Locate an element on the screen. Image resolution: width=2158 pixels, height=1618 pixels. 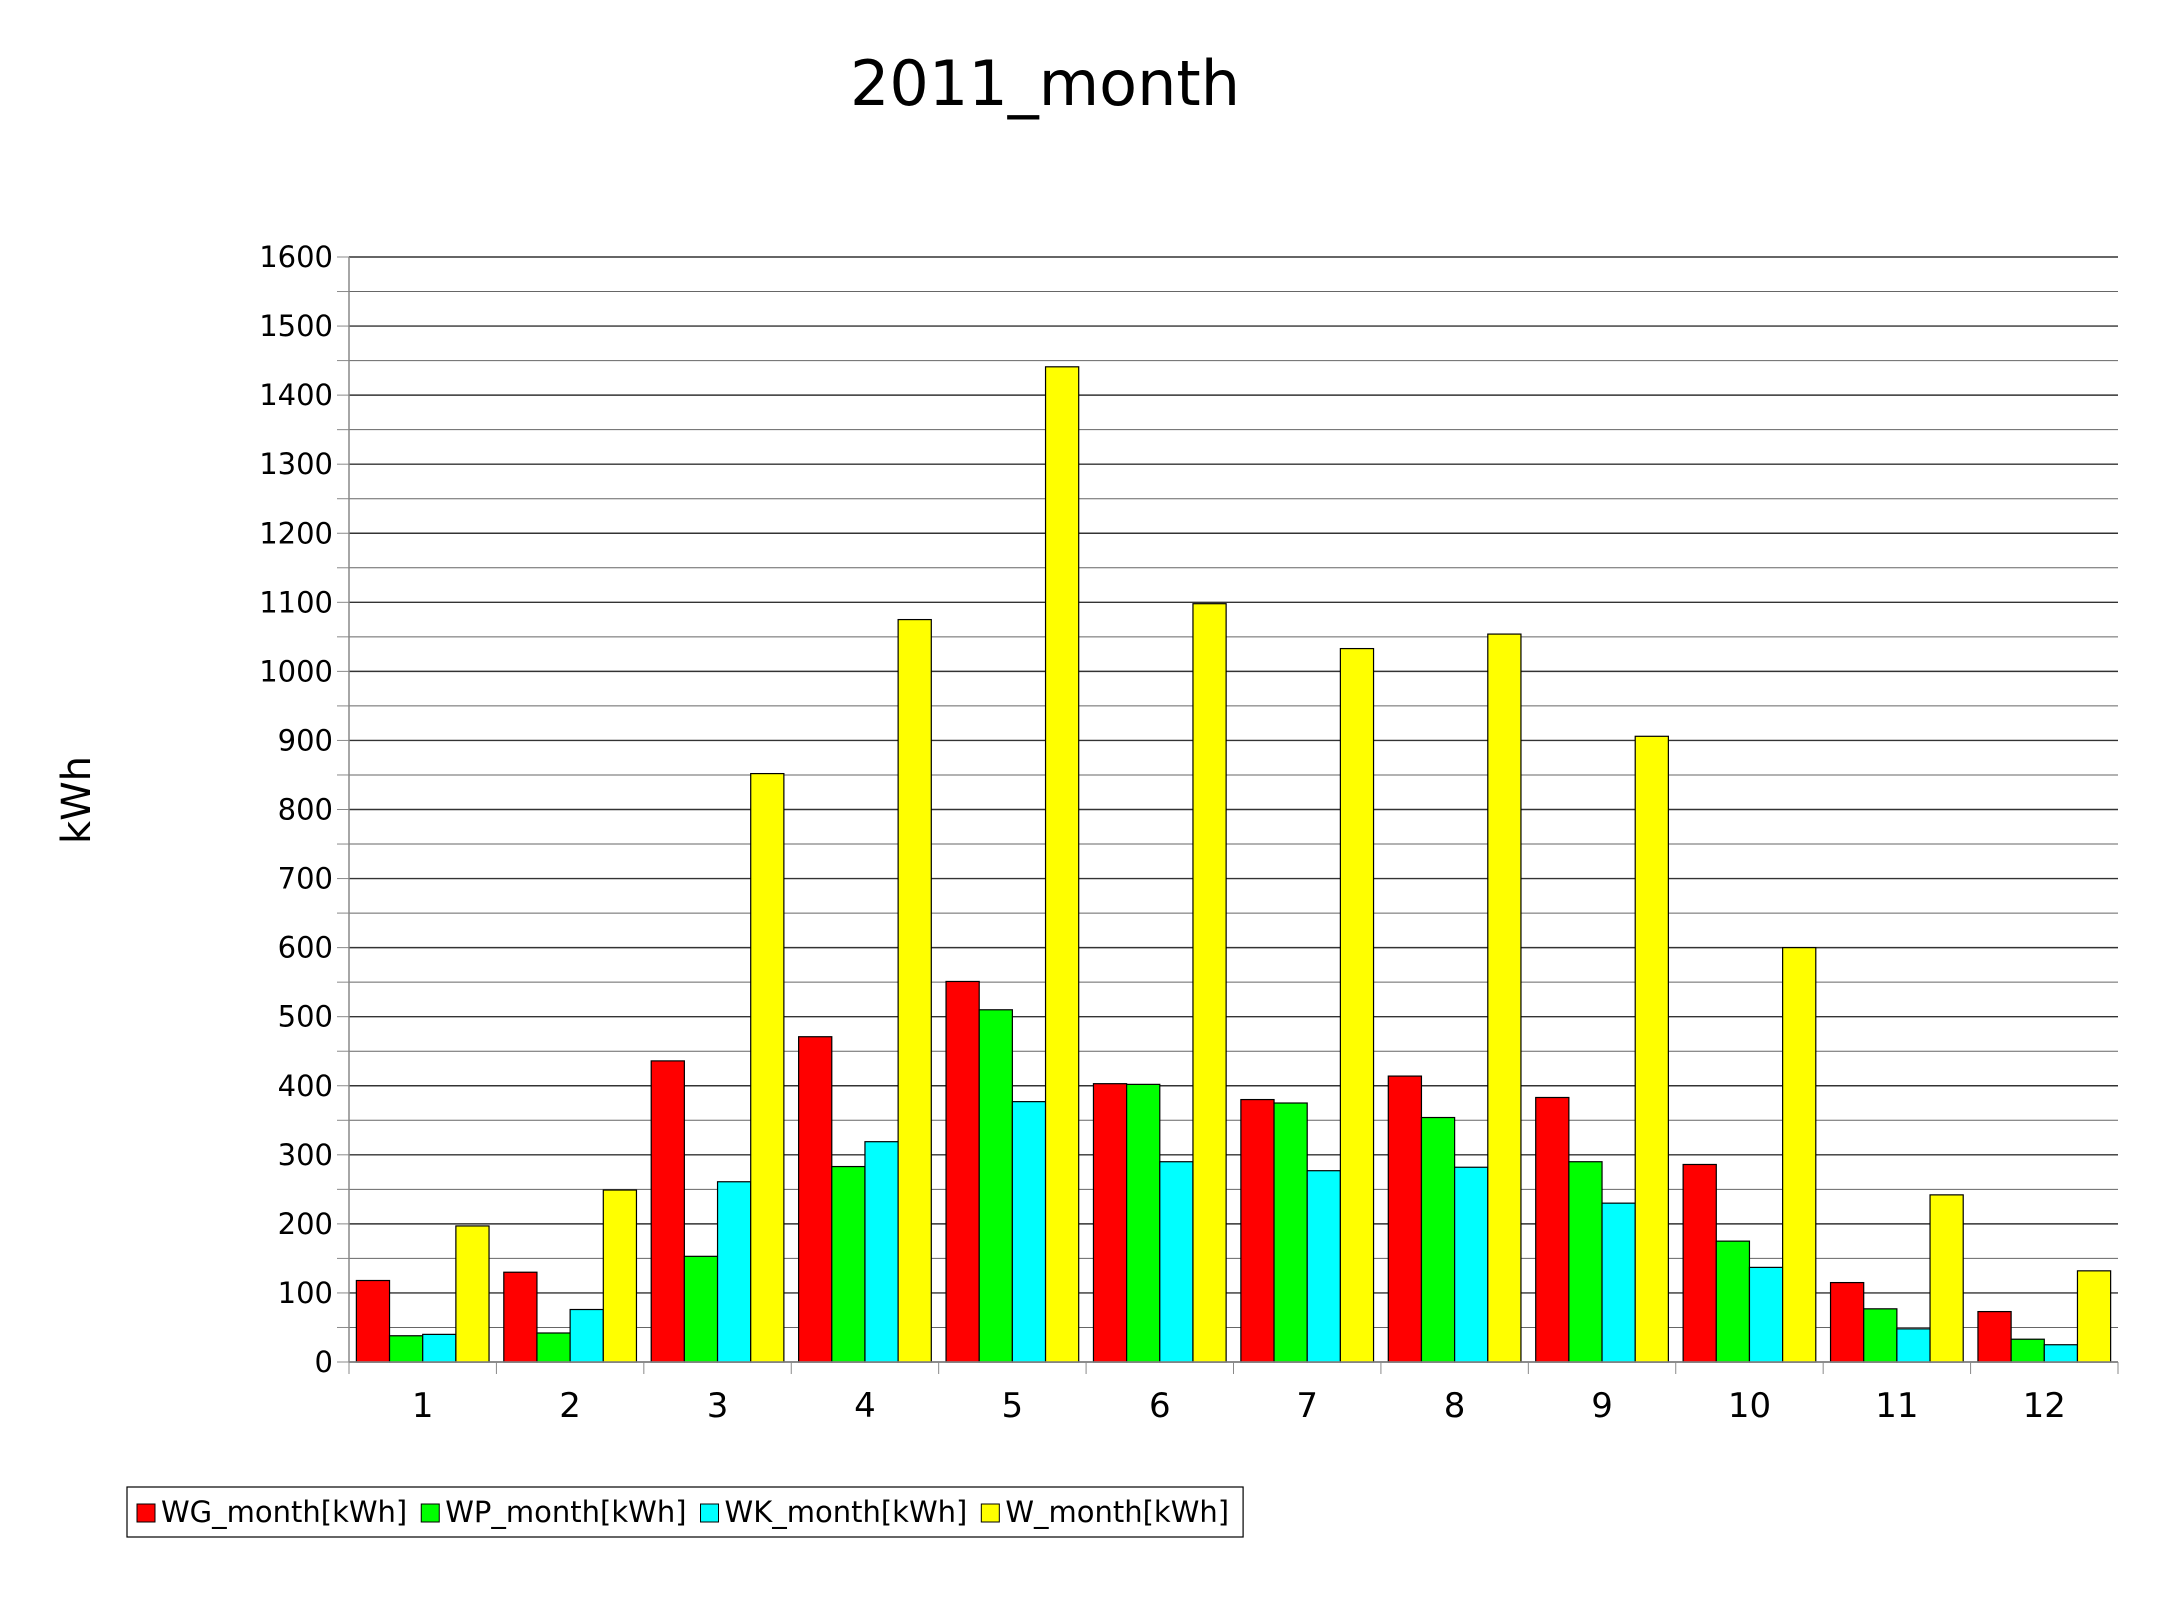
x-tick-label: 1 is located at coordinates (423, 1406).